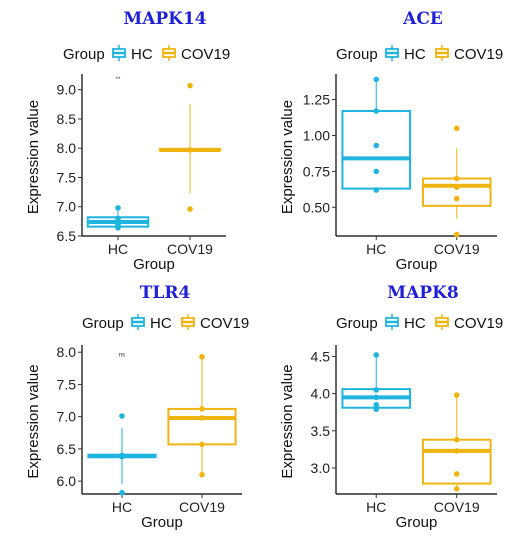  I want to click on y-tick-label: 0.50, so click(316, 207).